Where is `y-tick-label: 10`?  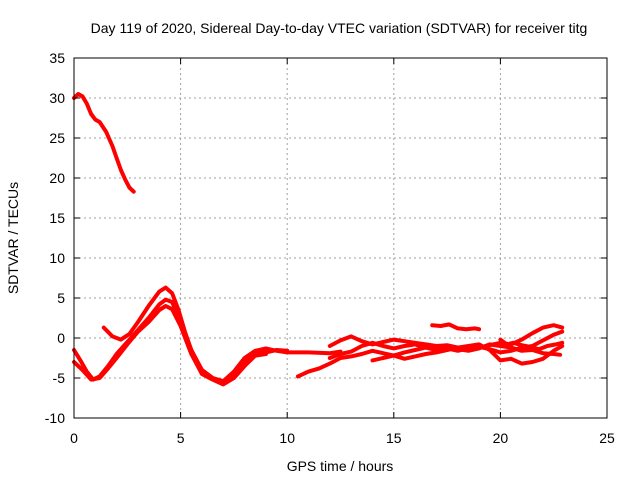
y-tick-label: 10 is located at coordinates (57, 258).